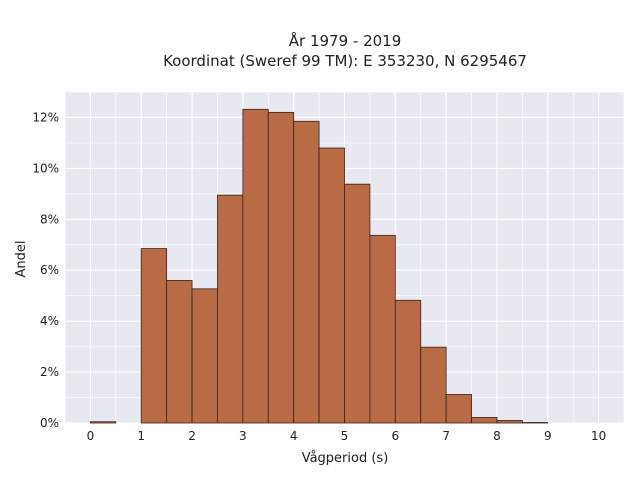 The image size is (640, 484). Describe the element at coordinates (45, 168) in the screenshot. I see `y-tick-label: 10%` at that location.